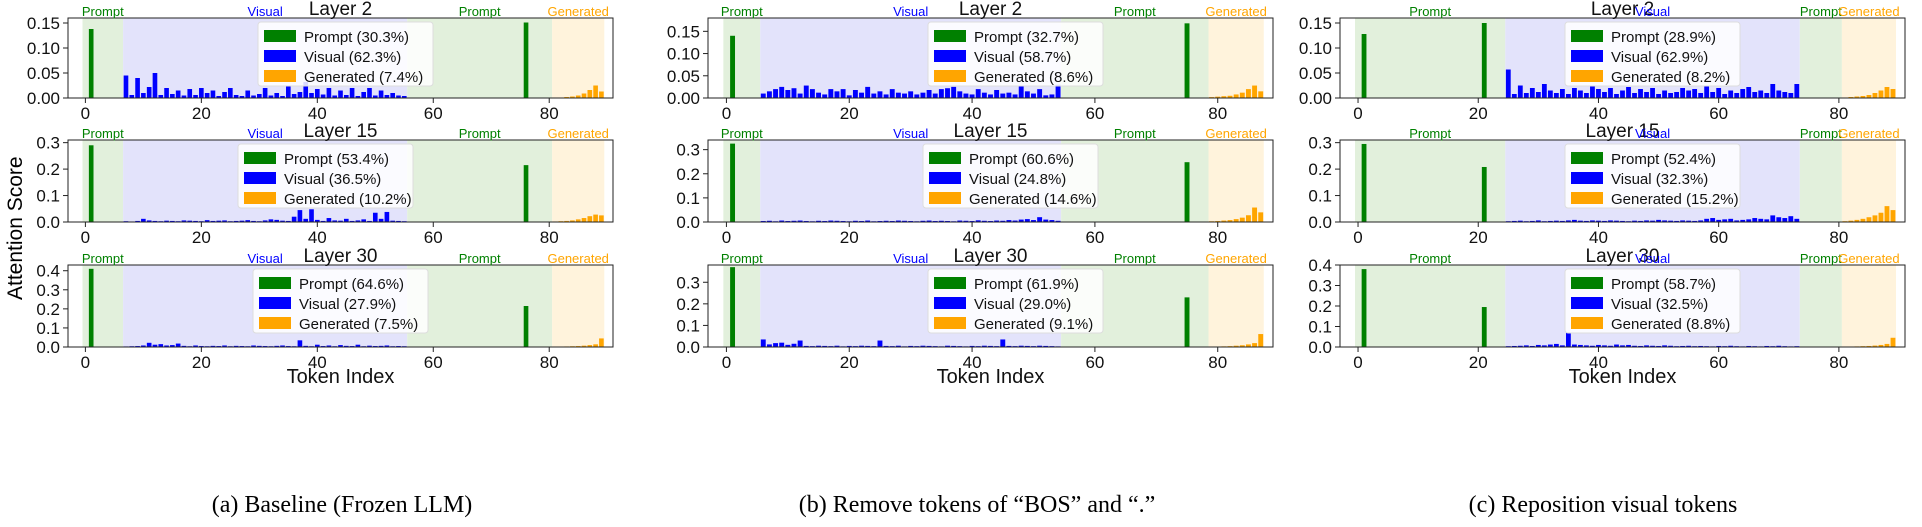  I want to click on pb-l2-xtick-label: 80, so click(1217, 362).